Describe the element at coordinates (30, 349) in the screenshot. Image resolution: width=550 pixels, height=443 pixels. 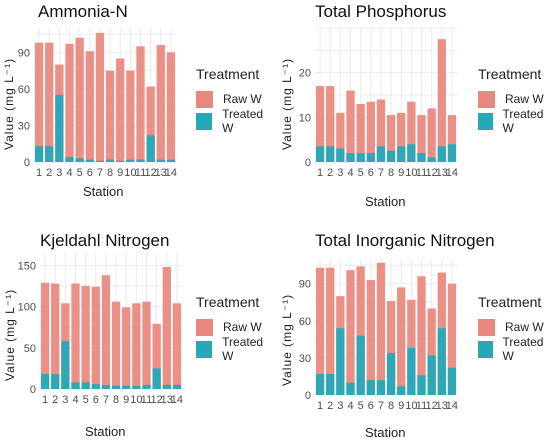
I see `y-tick-label: 50` at that location.